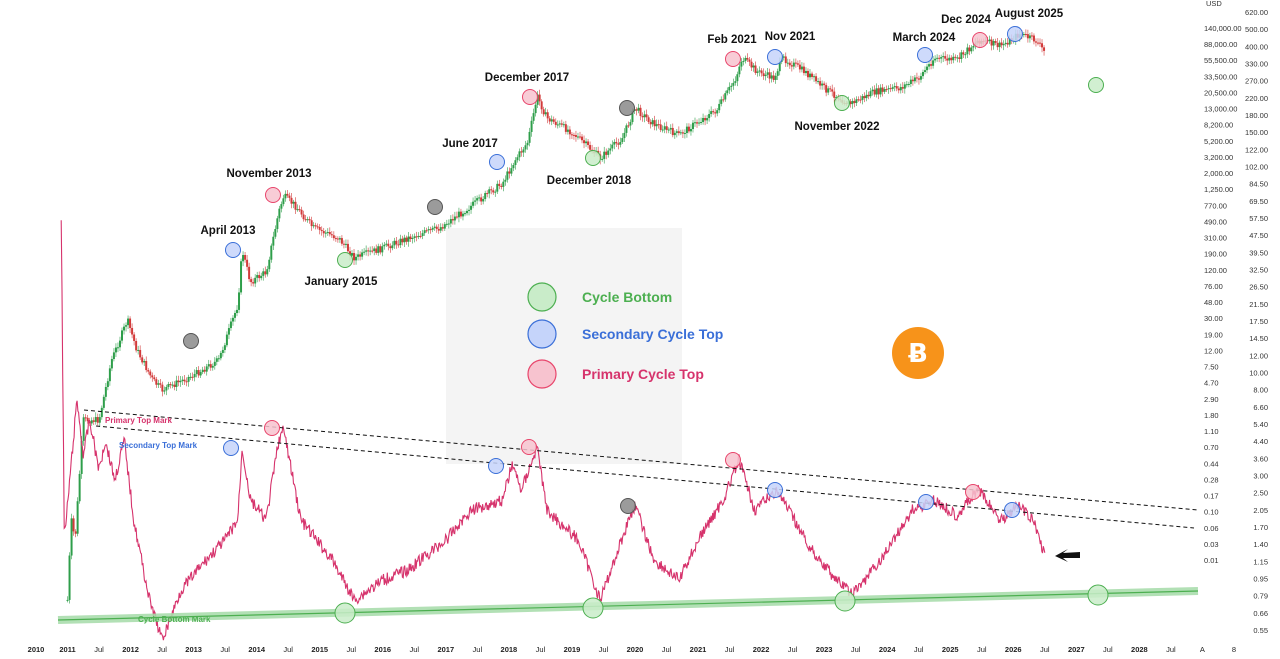 Image resolution: width=1280 pixels, height=659 pixels. Describe the element at coordinates (1258, 235) in the screenshot. I see `ratio-axis-label: 47.50` at that location.